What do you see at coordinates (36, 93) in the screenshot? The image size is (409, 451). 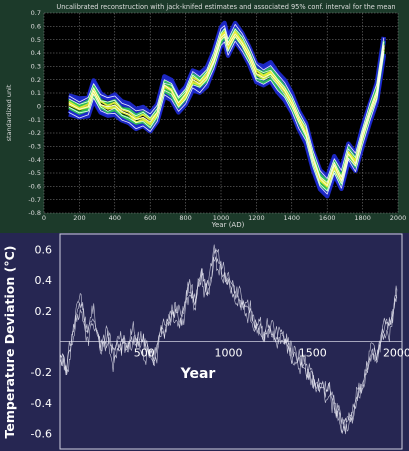 I see `top-chart-y-tick-label: 0.1` at bounding box center [36, 93].